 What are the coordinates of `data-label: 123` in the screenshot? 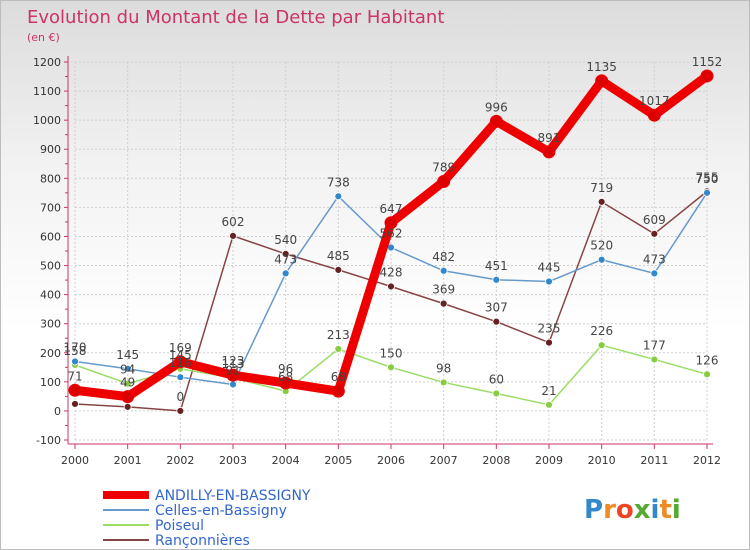 It's located at (233, 361).